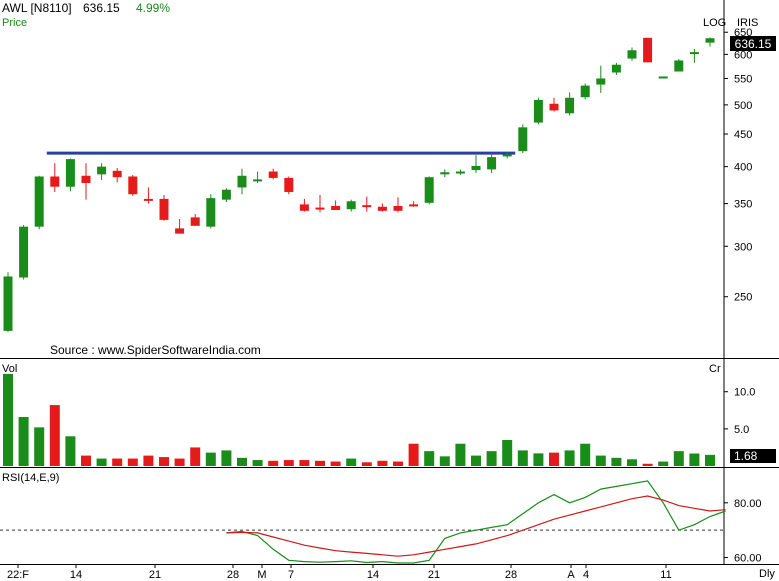 This screenshot has height=581, width=779. Describe the element at coordinates (767, 574) in the screenshot. I see `period-label: Dly` at that location.